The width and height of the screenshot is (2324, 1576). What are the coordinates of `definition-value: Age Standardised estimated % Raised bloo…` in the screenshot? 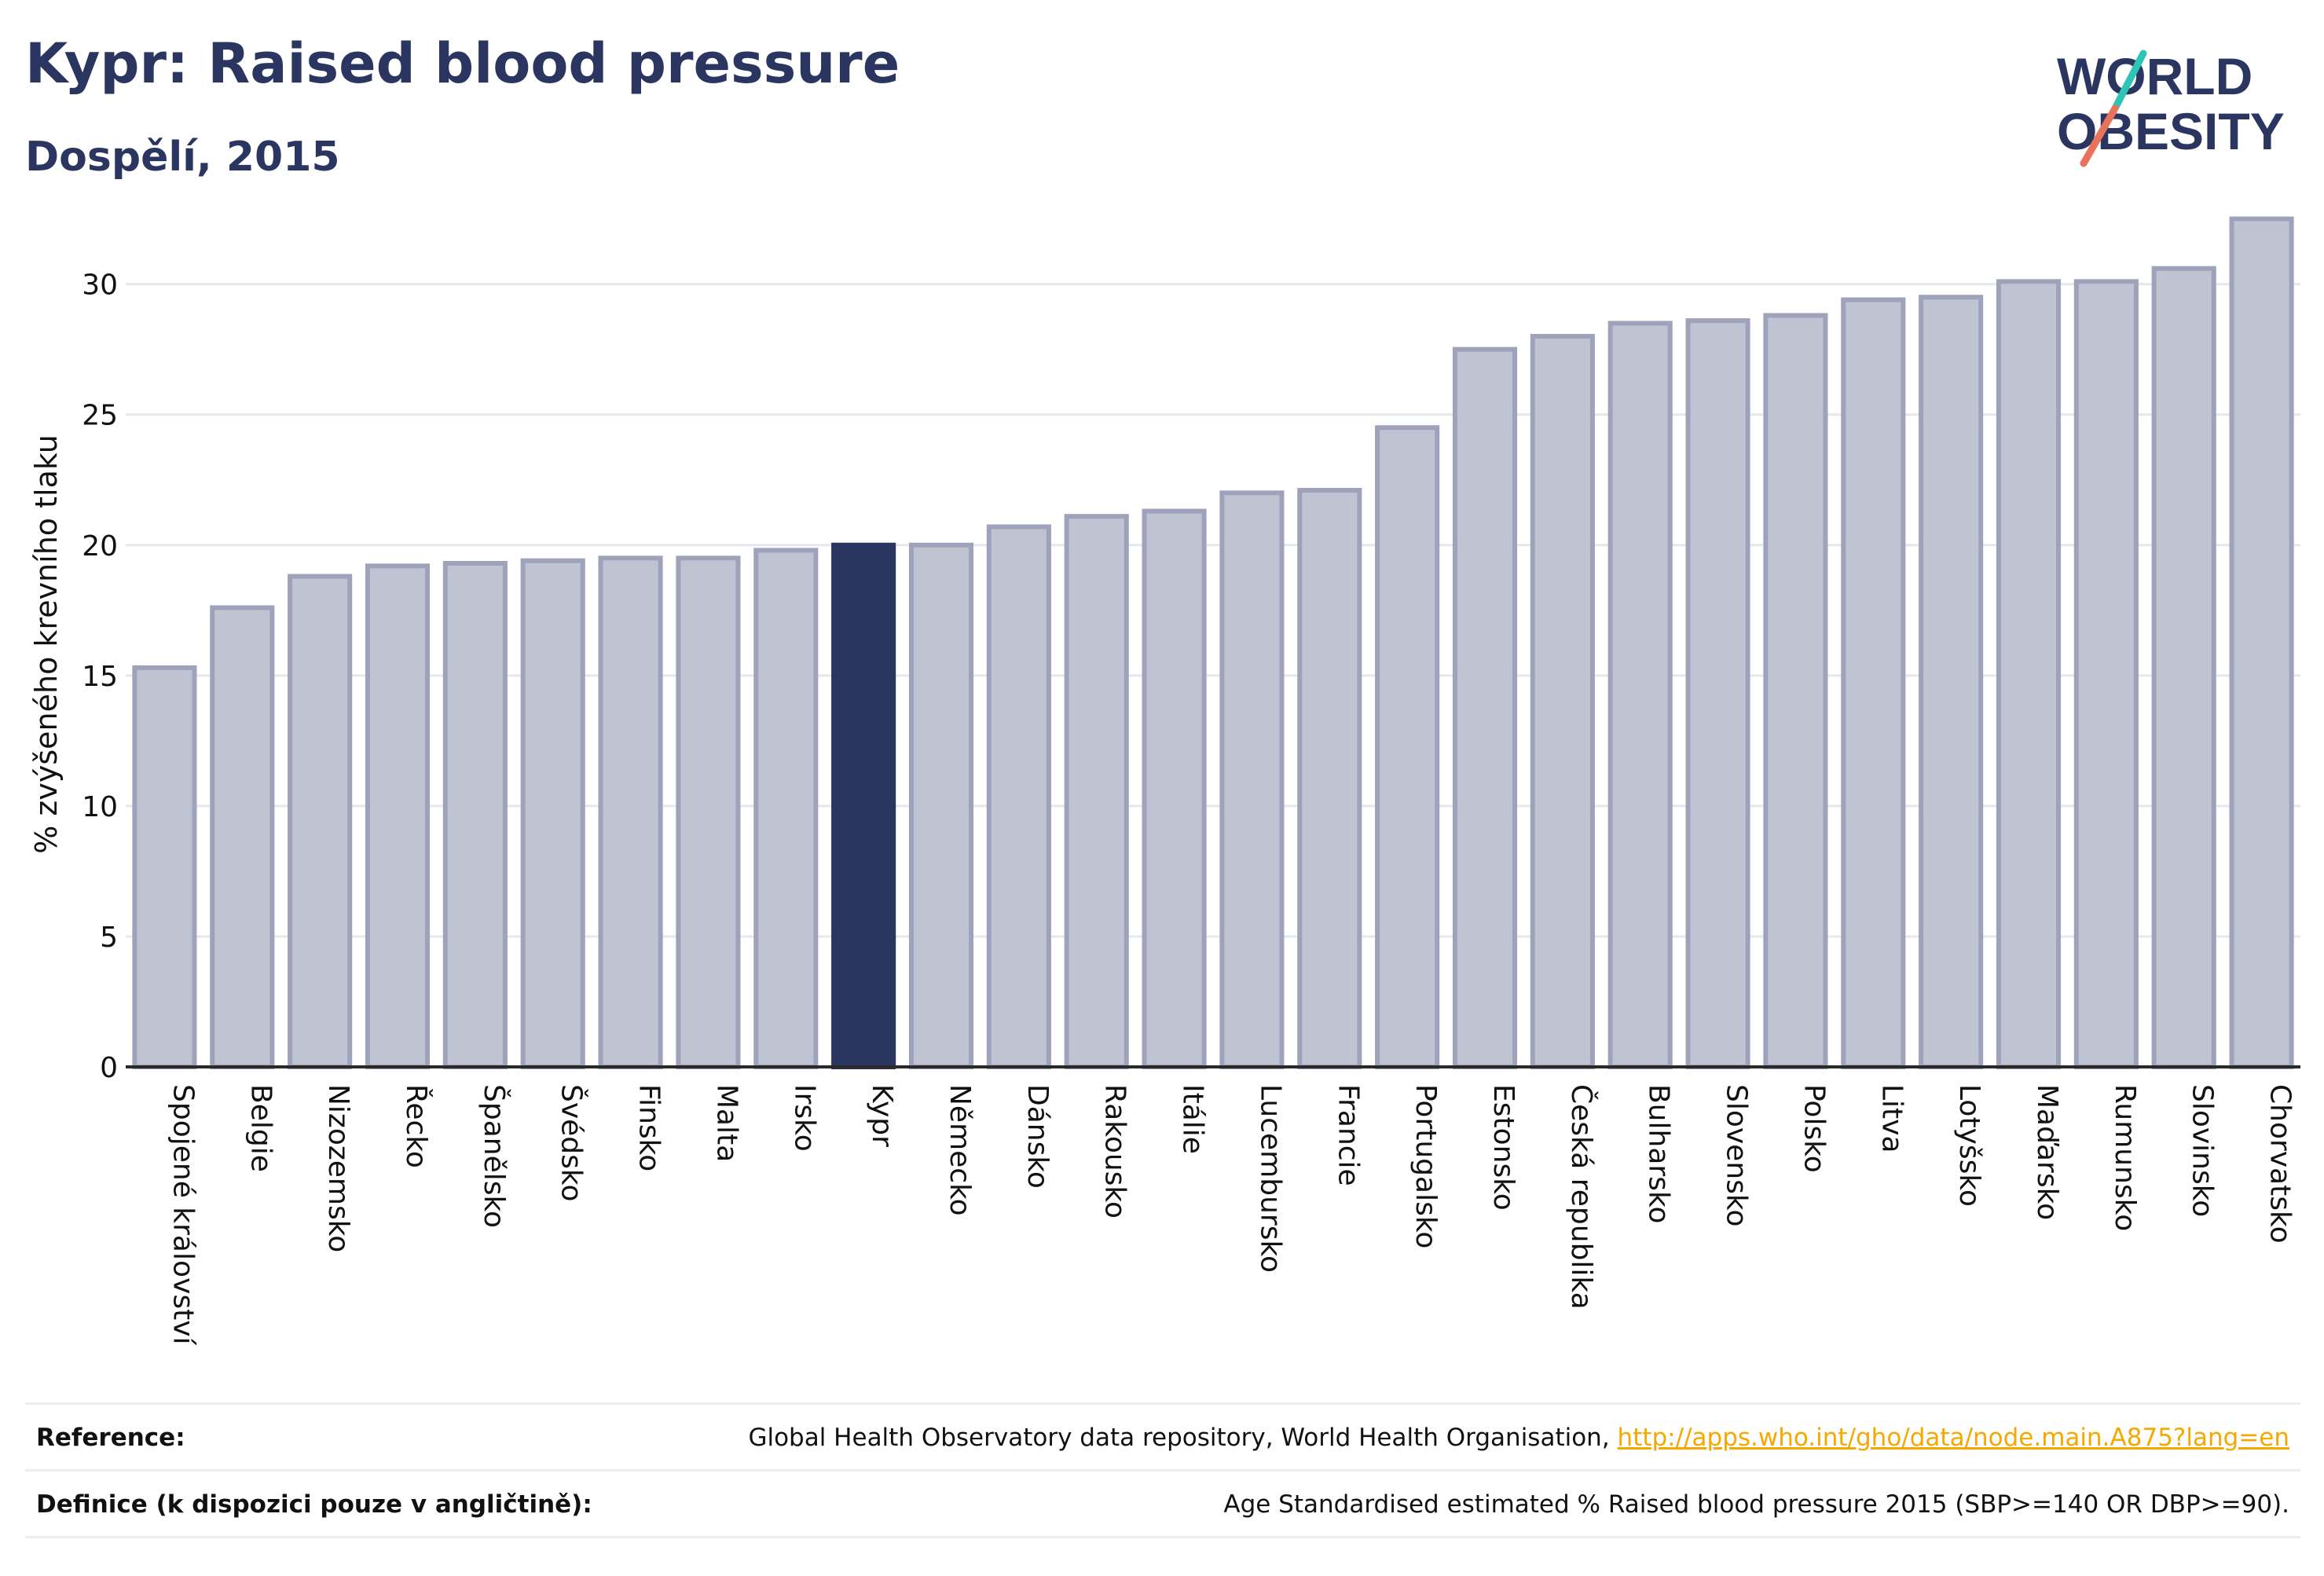 It's located at (1756, 1504).